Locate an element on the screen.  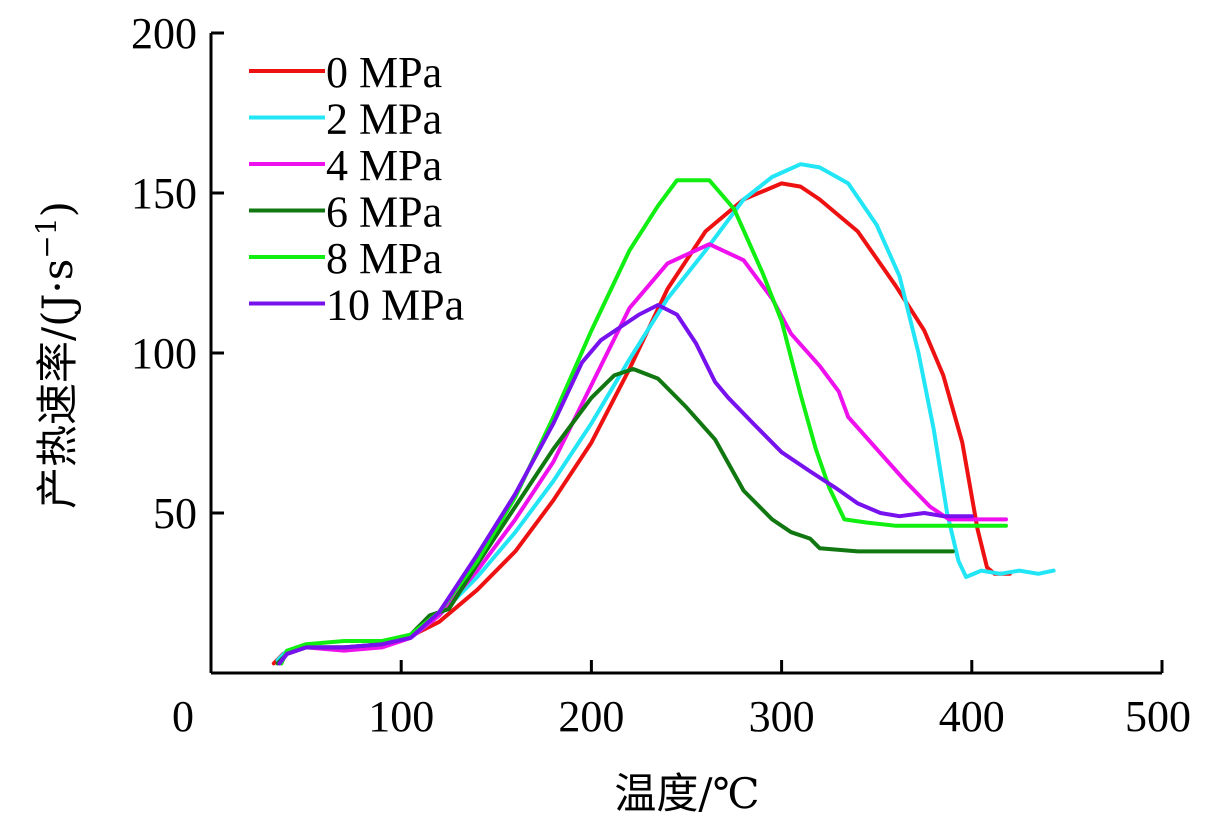
y-axis-title: 产热速率/(J·s−1) is located at coordinates (56, 355).